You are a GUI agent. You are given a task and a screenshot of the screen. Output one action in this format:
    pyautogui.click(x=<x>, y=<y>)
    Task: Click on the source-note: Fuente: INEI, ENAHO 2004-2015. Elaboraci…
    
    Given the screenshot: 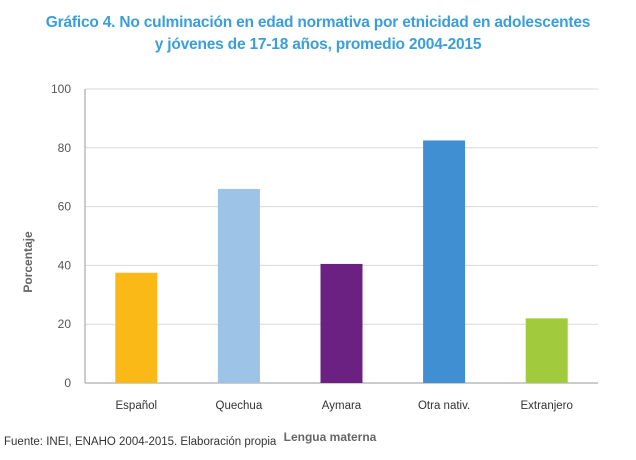 What is the action you would take?
    pyautogui.click(x=140, y=442)
    